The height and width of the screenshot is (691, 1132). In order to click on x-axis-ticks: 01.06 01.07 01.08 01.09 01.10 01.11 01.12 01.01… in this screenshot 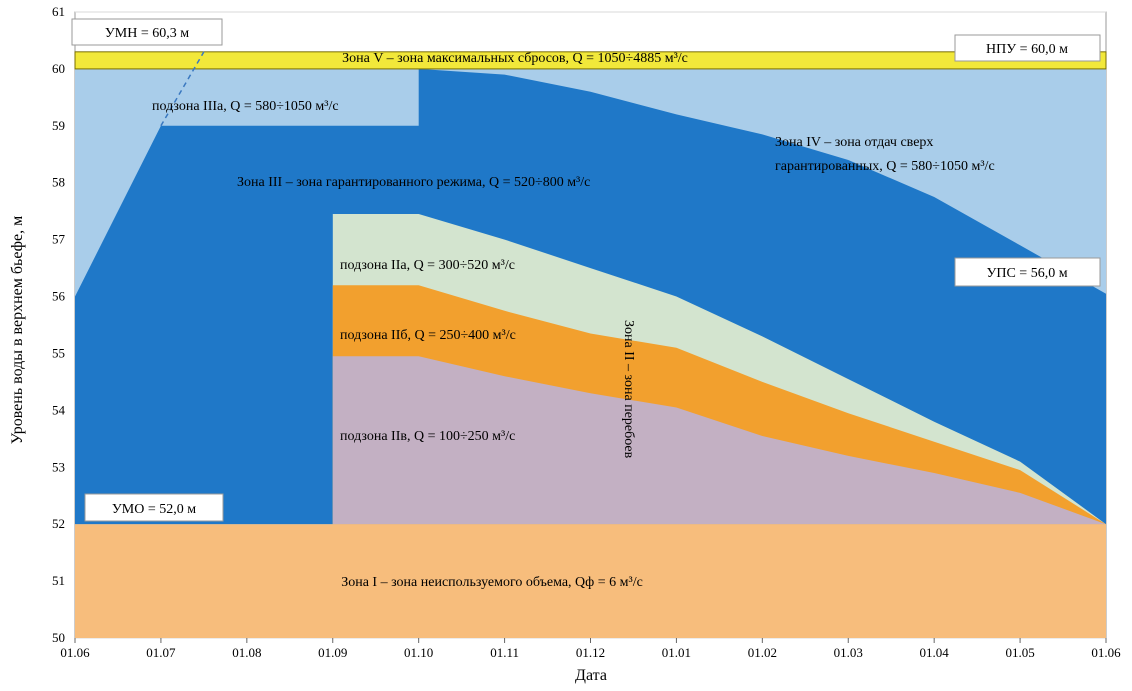, I will do `click(590, 649)`.